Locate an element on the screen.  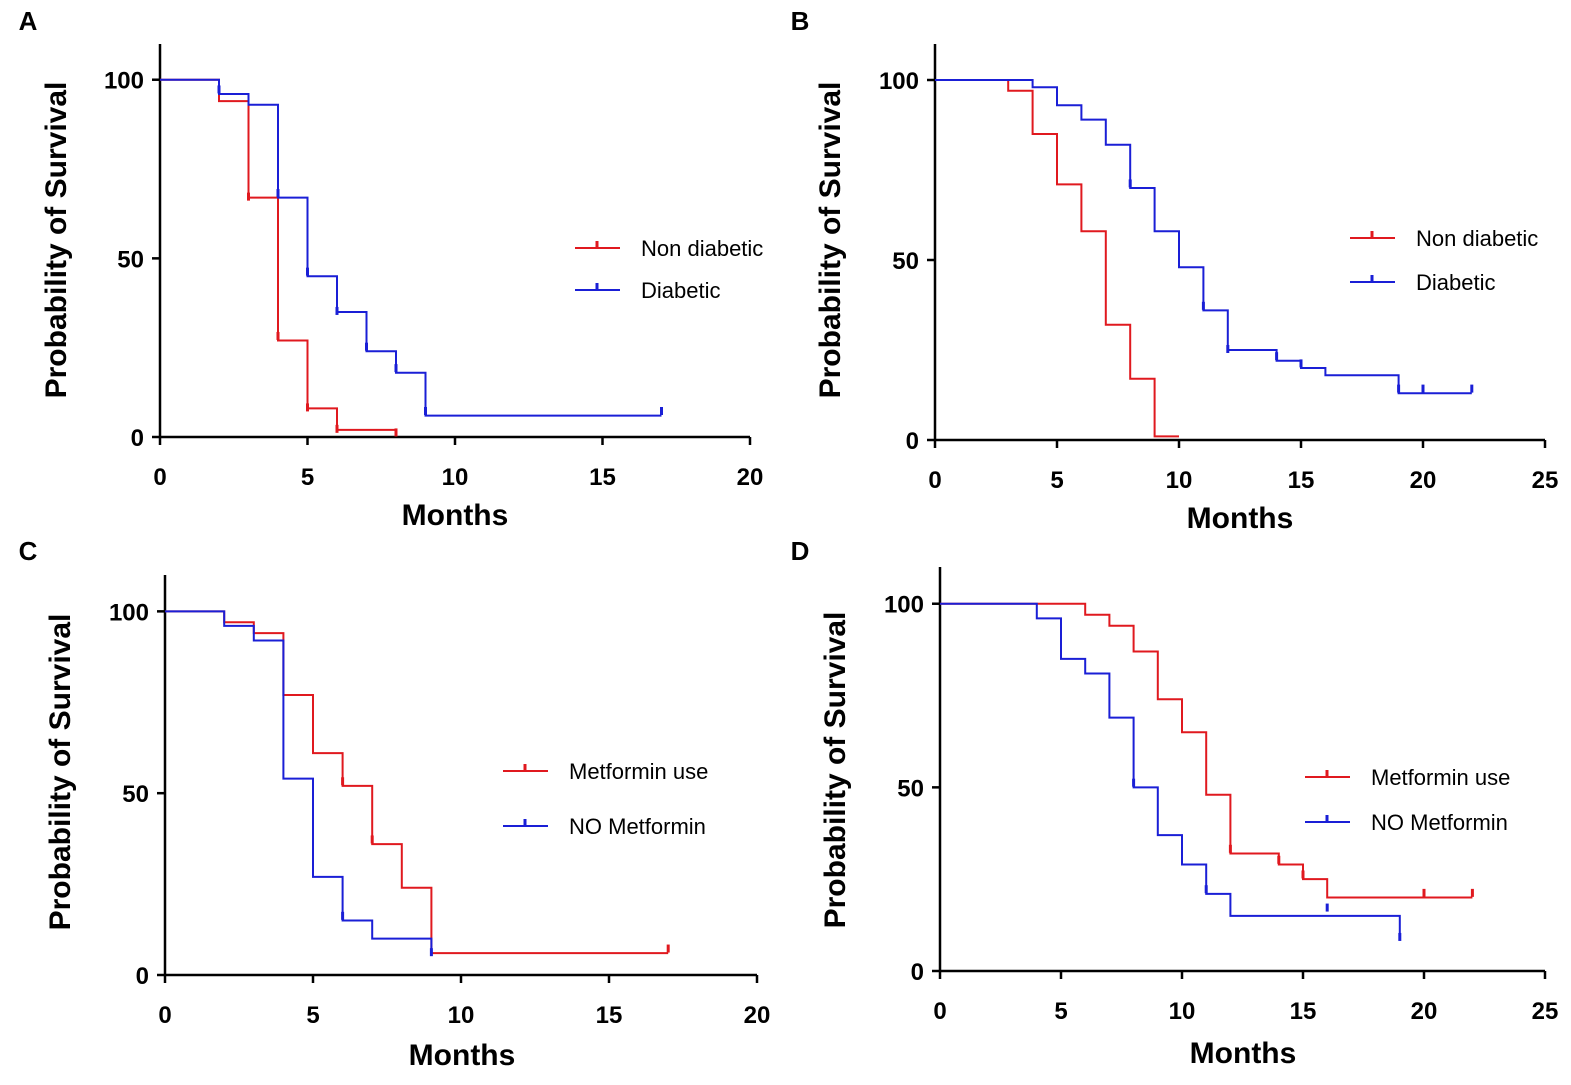
panel-letter: C is located at coordinates (28, 551).